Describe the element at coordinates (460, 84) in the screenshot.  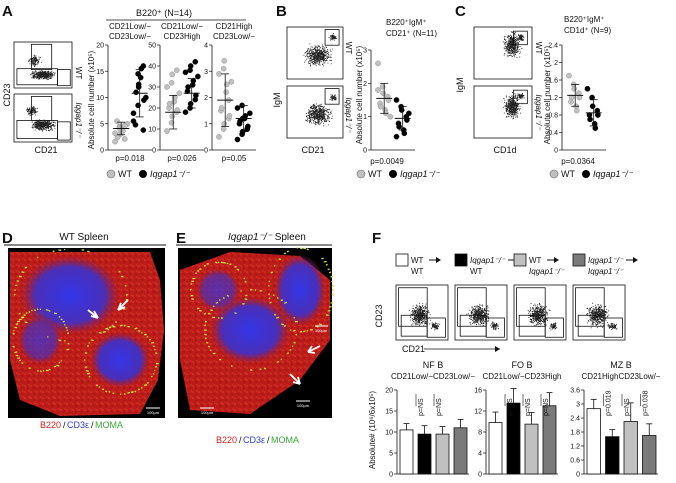
I see `flow-c-ylabel: IgM` at that location.